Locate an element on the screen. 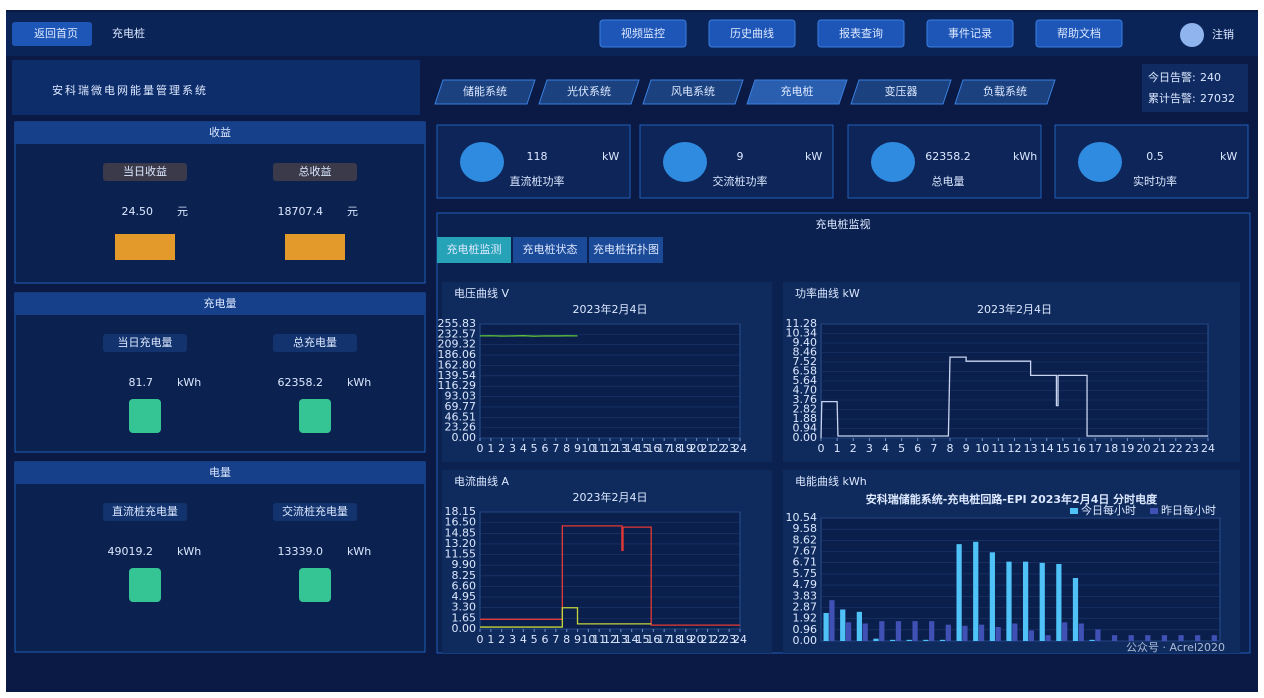 This screenshot has width=1264, height=698. x-tick-label: 1 is located at coordinates (837, 448).